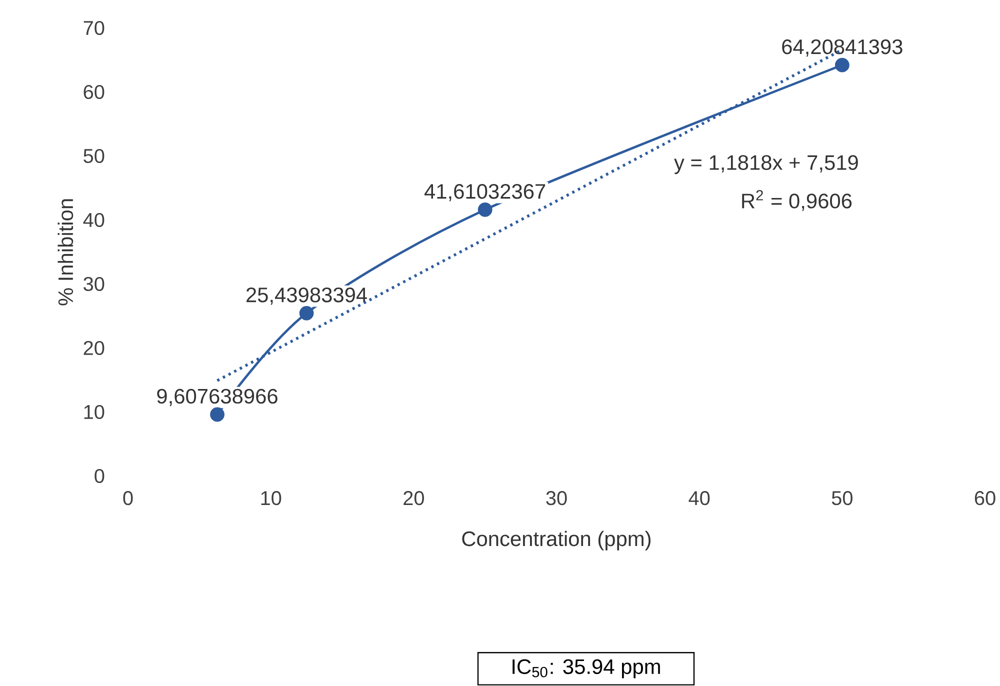  Describe the element at coordinates (797, 200) in the screenshot. I see `annotation: R$^{2}$ = 0,9606` at that location.